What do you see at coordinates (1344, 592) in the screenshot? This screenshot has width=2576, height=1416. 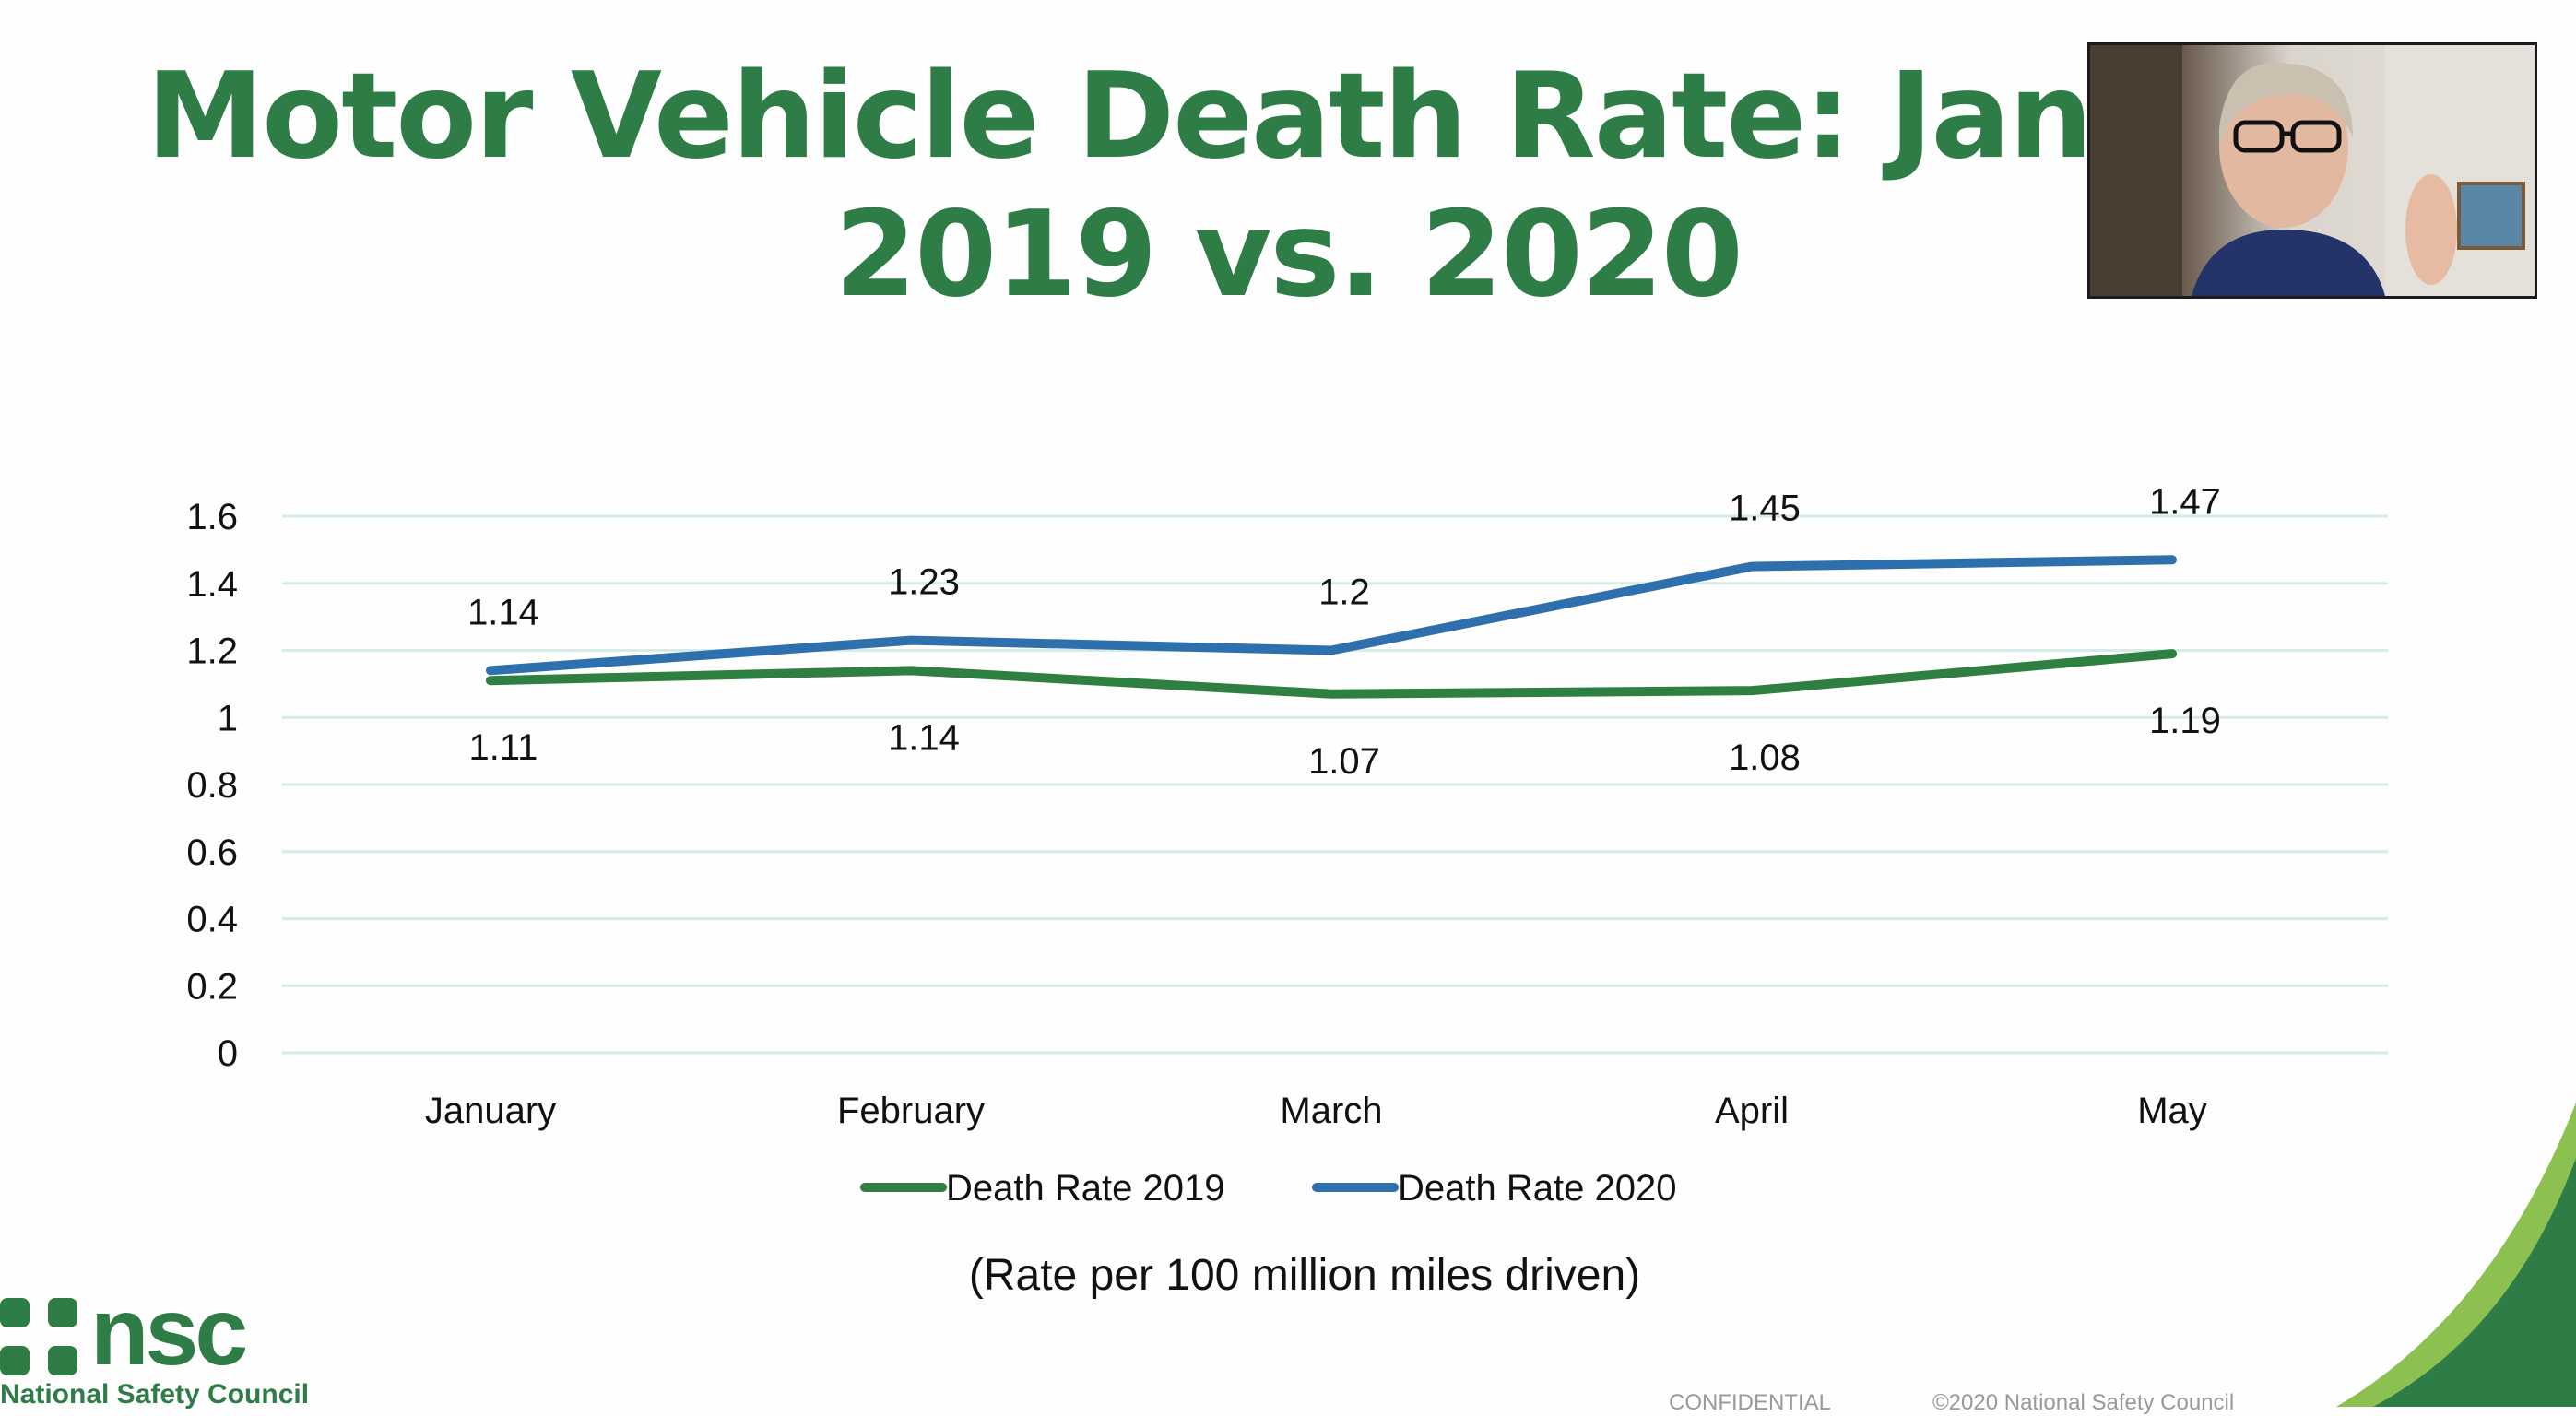 I see `data-label: 1.2` at bounding box center [1344, 592].